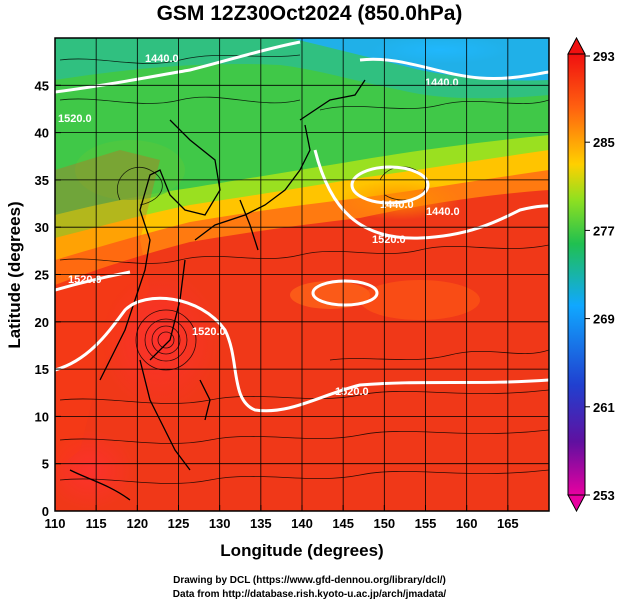  What do you see at coordinates (48, 298) in the screenshot?
I see `y-axis-ticks: 0 5 10 15 20 25 30 35 40 45` at bounding box center [48, 298].